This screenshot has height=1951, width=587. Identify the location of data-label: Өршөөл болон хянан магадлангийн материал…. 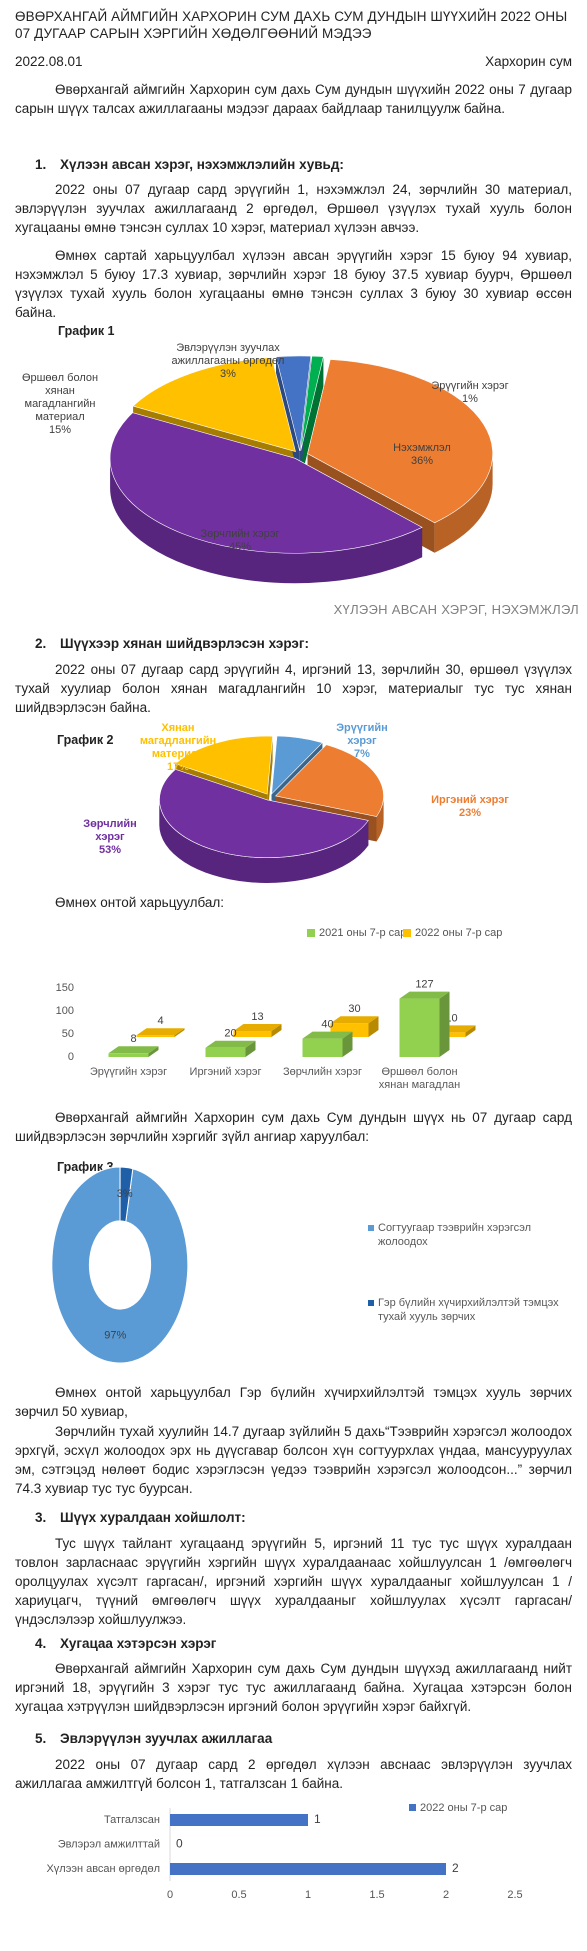
(60, 404).